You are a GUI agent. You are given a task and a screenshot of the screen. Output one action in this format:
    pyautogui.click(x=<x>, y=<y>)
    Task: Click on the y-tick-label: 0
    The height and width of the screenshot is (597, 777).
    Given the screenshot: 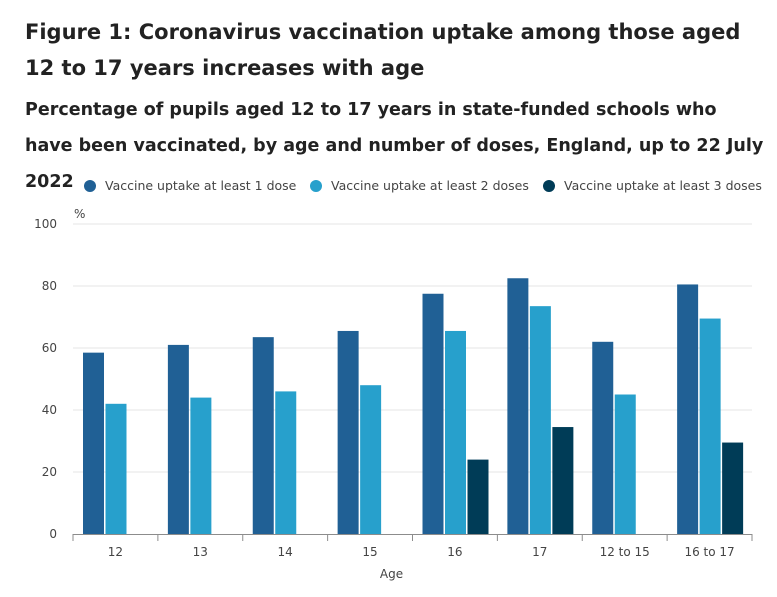 What is the action you would take?
    pyautogui.click(x=53, y=534)
    